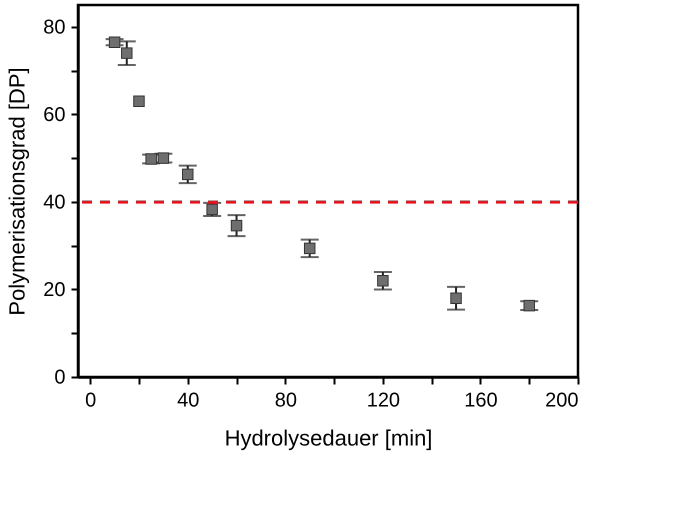 The height and width of the screenshot is (524, 694). Describe the element at coordinates (54, 115) in the screenshot. I see `y-tick-label: 60` at that location.